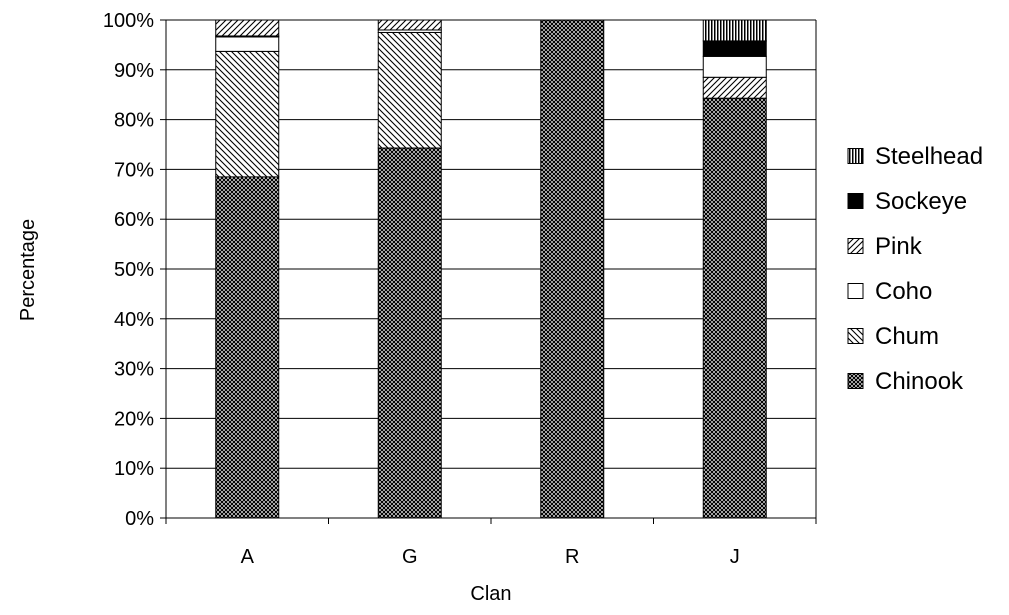  What do you see at coordinates (128, 21) in the screenshot?
I see `y-tick-label: 100%` at bounding box center [128, 21].